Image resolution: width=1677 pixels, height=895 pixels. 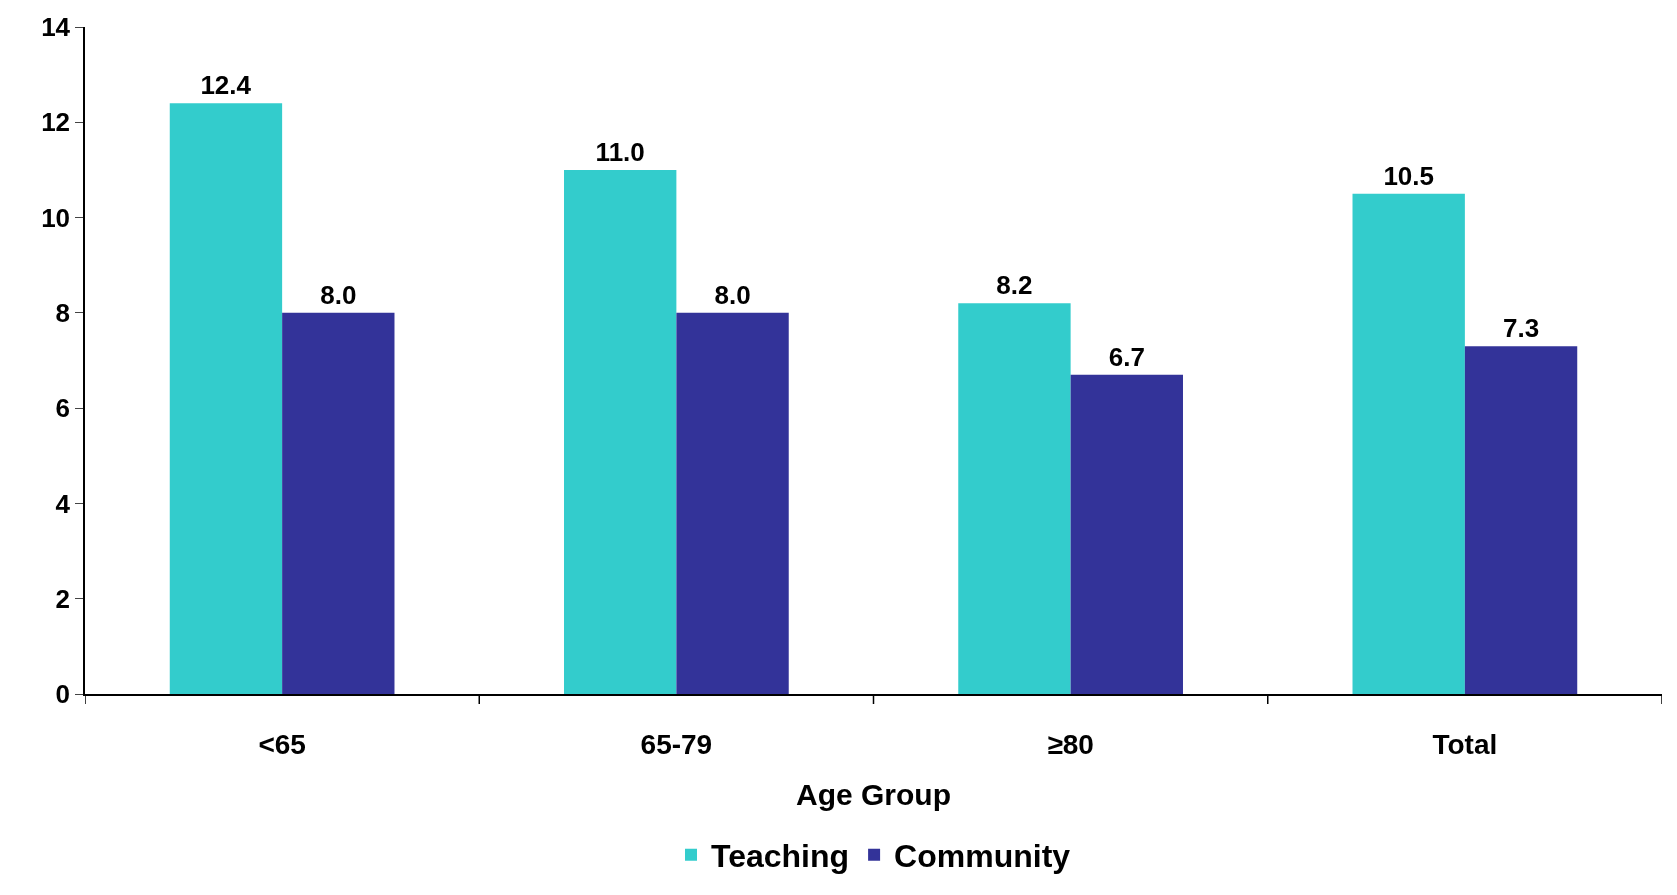 What do you see at coordinates (226, 85) in the screenshot?
I see `data-label: 12.4` at bounding box center [226, 85].